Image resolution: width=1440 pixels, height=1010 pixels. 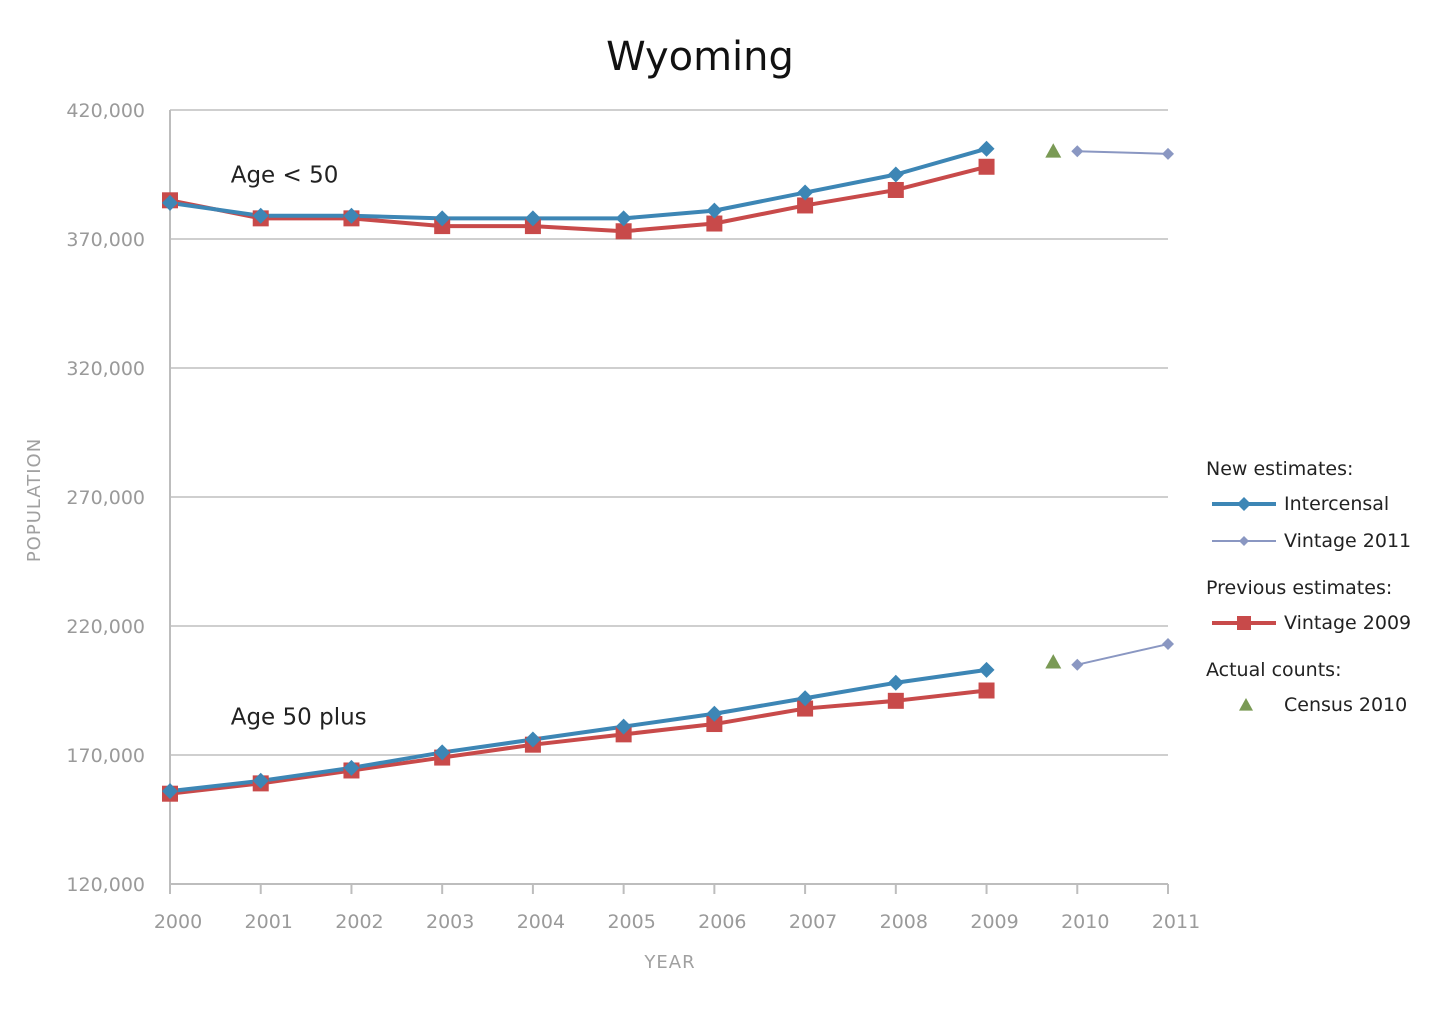 What do you see at coordinates (450, 922) in the screenshot?
I see `x-tick-label: 2003` at bounding box center [450, 922].